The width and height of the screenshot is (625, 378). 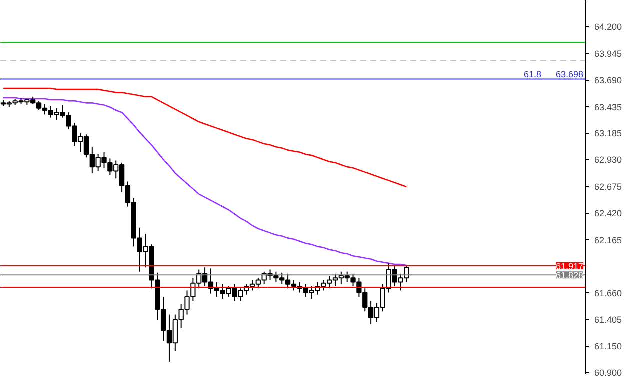 What do you see at coordinates (608, 373) in the screenshot?
I see `y-tick-label: 60.900` at bounding box center [608, 373].